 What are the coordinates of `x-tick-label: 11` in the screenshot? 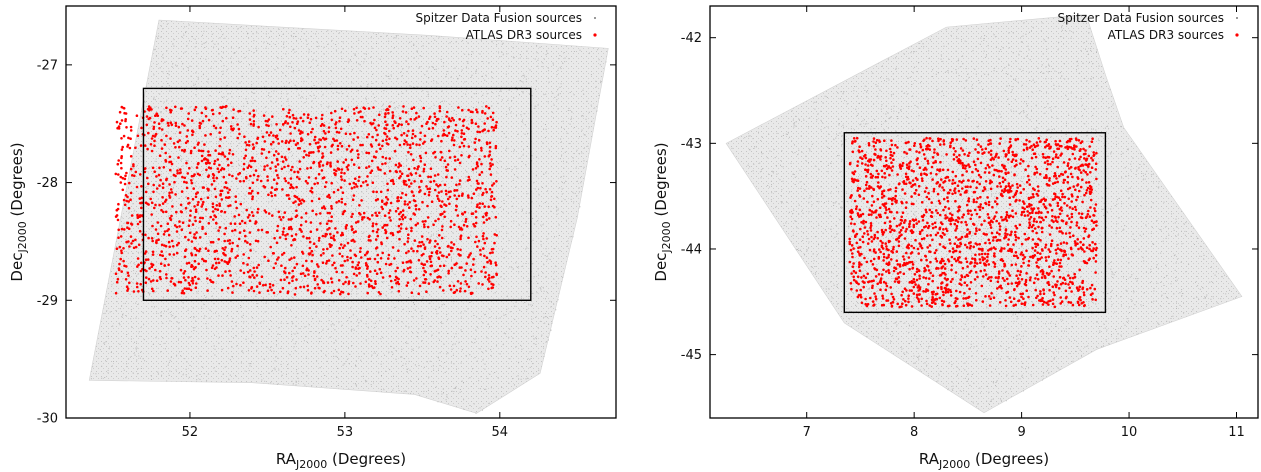 It's located at (1236, 432).